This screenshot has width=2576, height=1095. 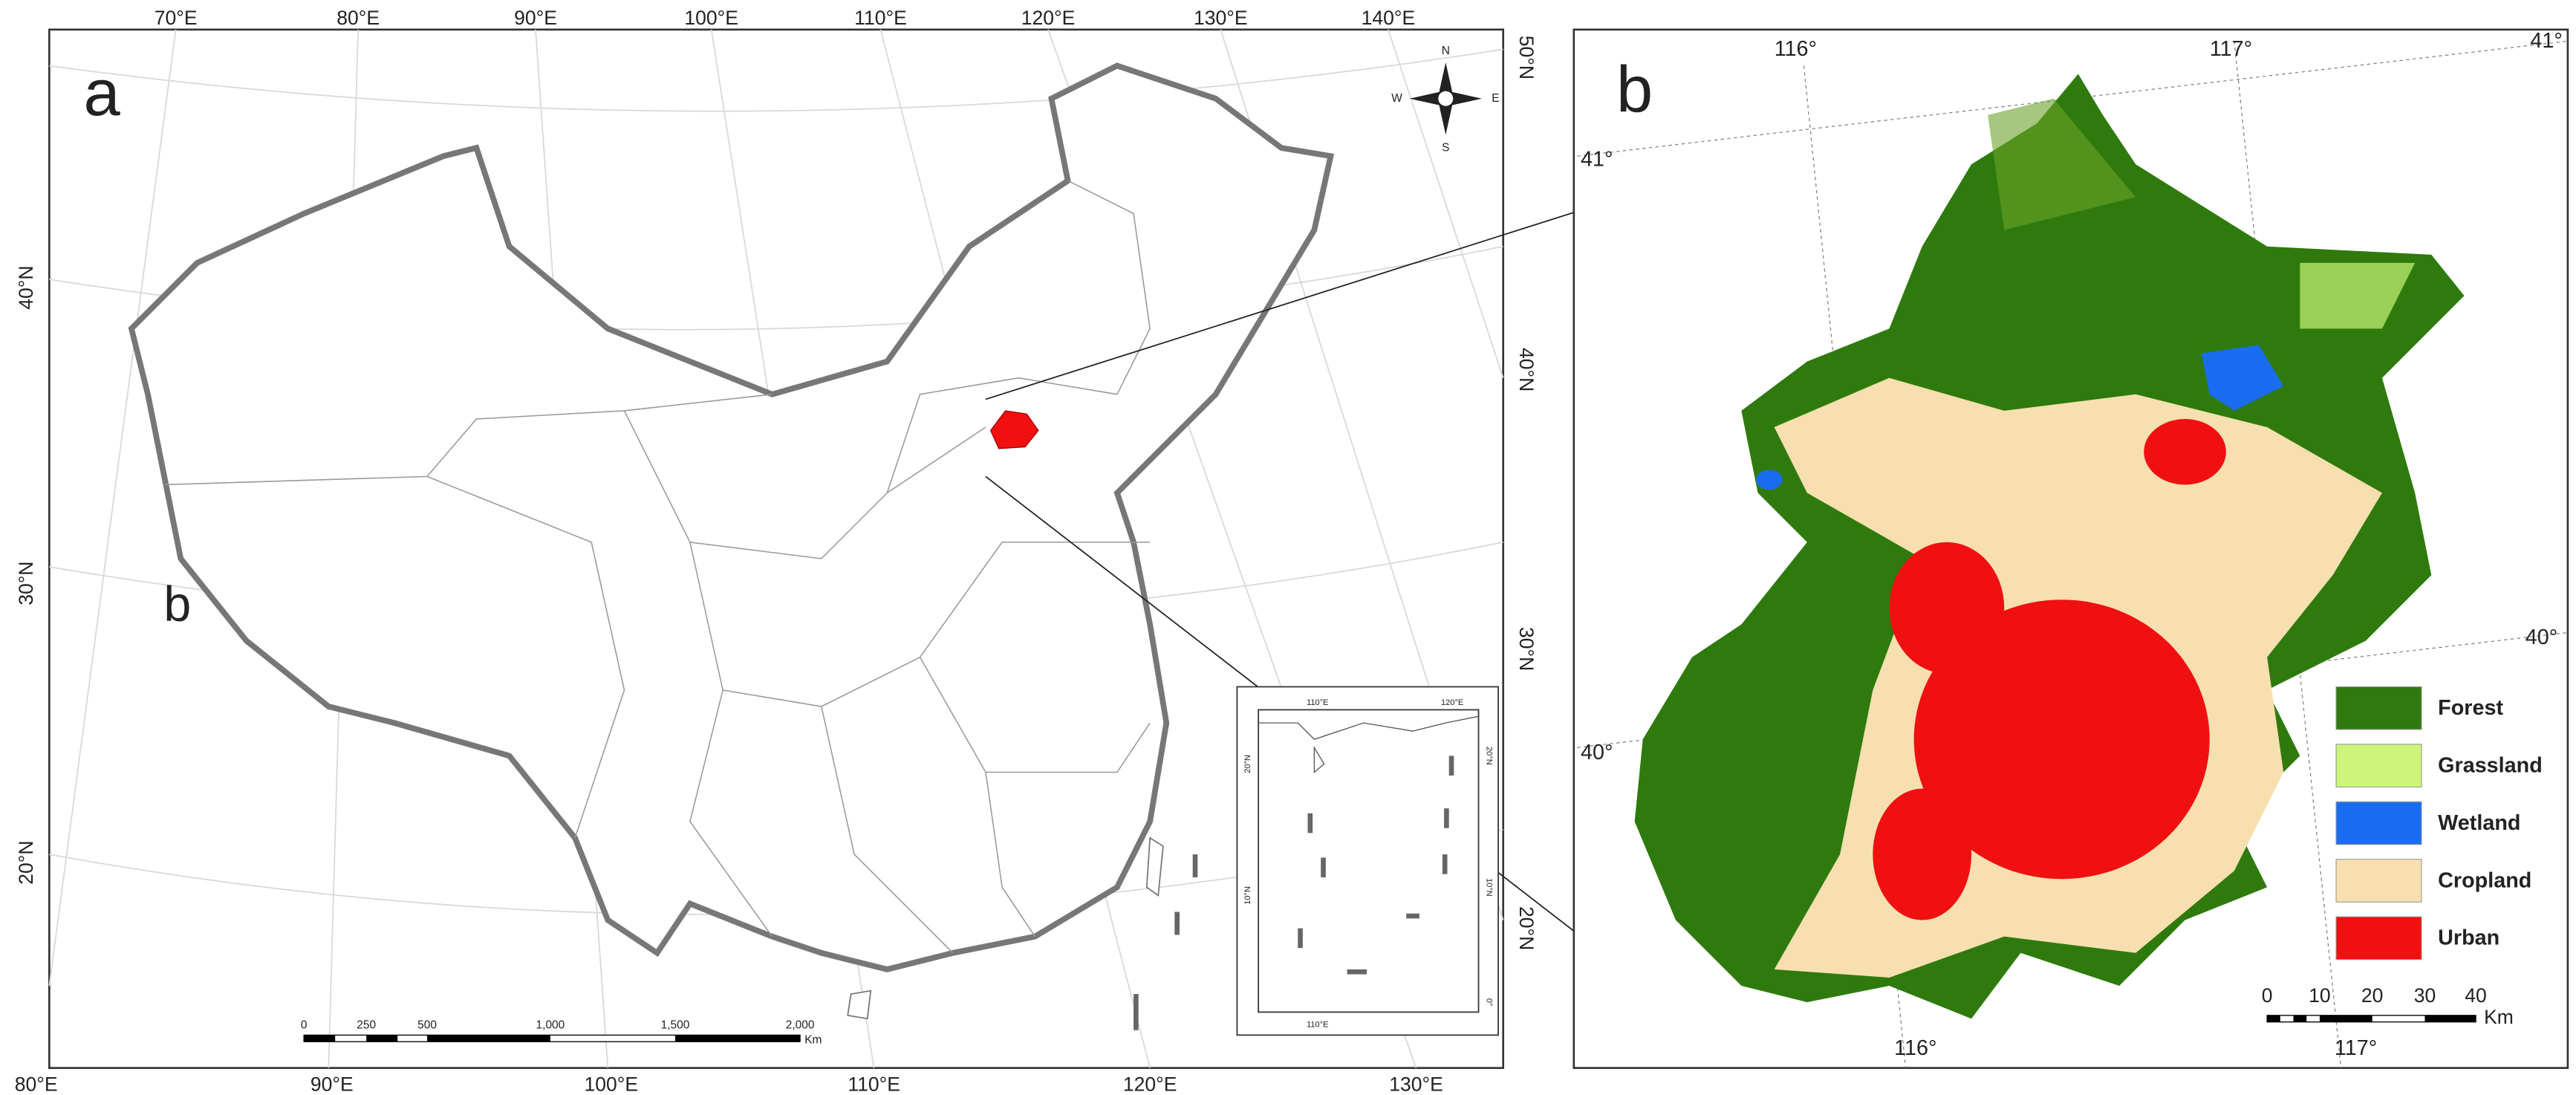 What do you see at coordinates (2425, 995) in the screenshot?
I see `scale-label: 30` at bounding box center [2425, 995].